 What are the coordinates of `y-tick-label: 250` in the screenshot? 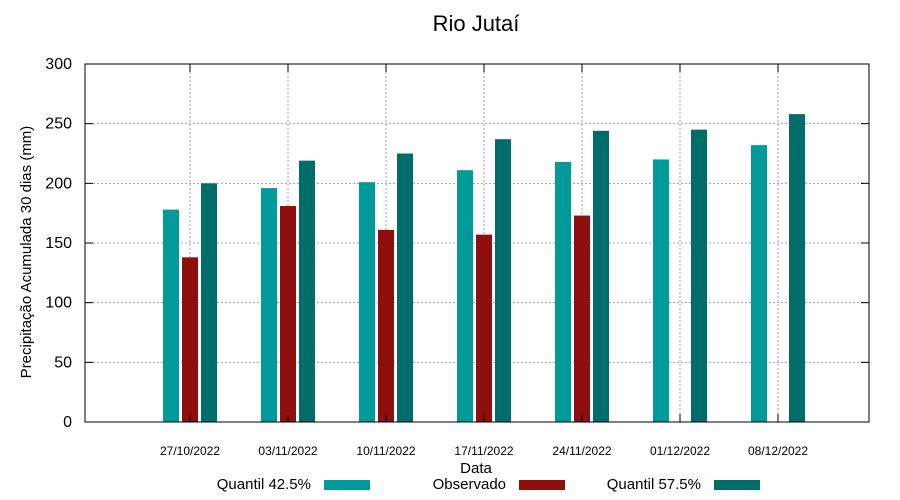 It's located at (58, 124).